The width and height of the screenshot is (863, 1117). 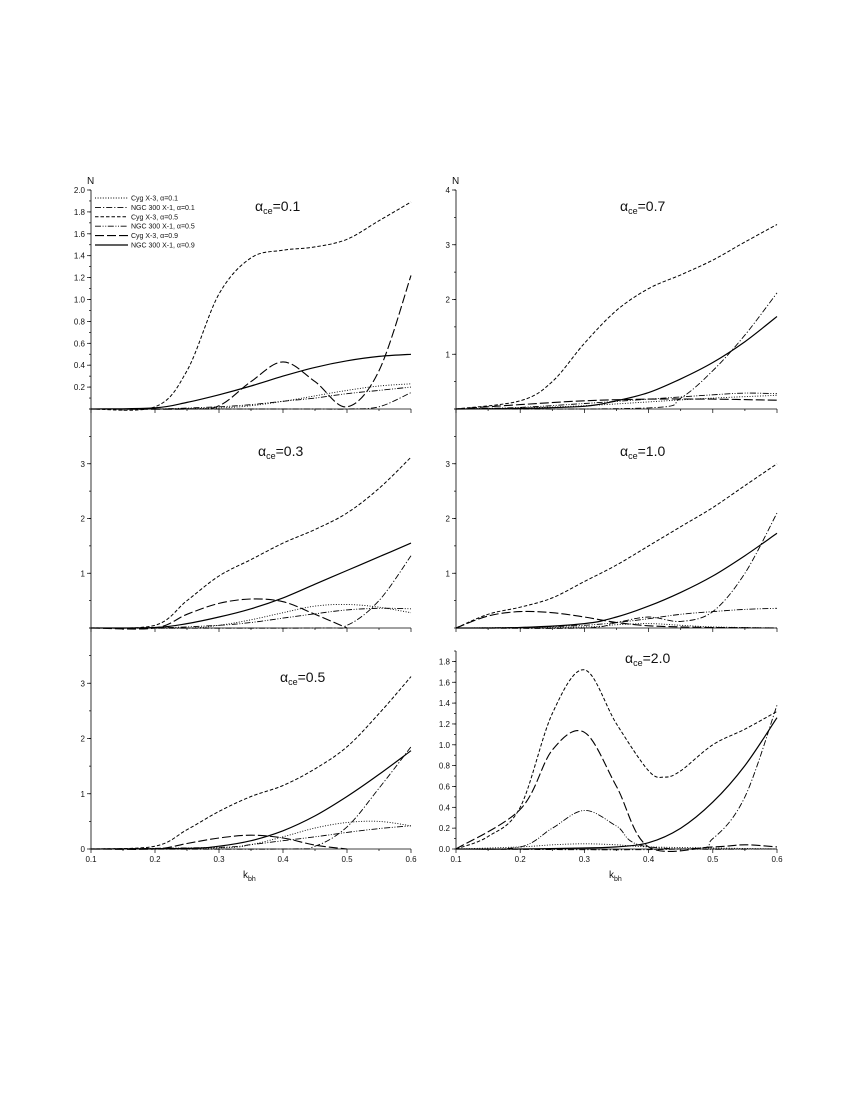 I want to click on panel-title: αce=1.0, so click(x=642, y=452).